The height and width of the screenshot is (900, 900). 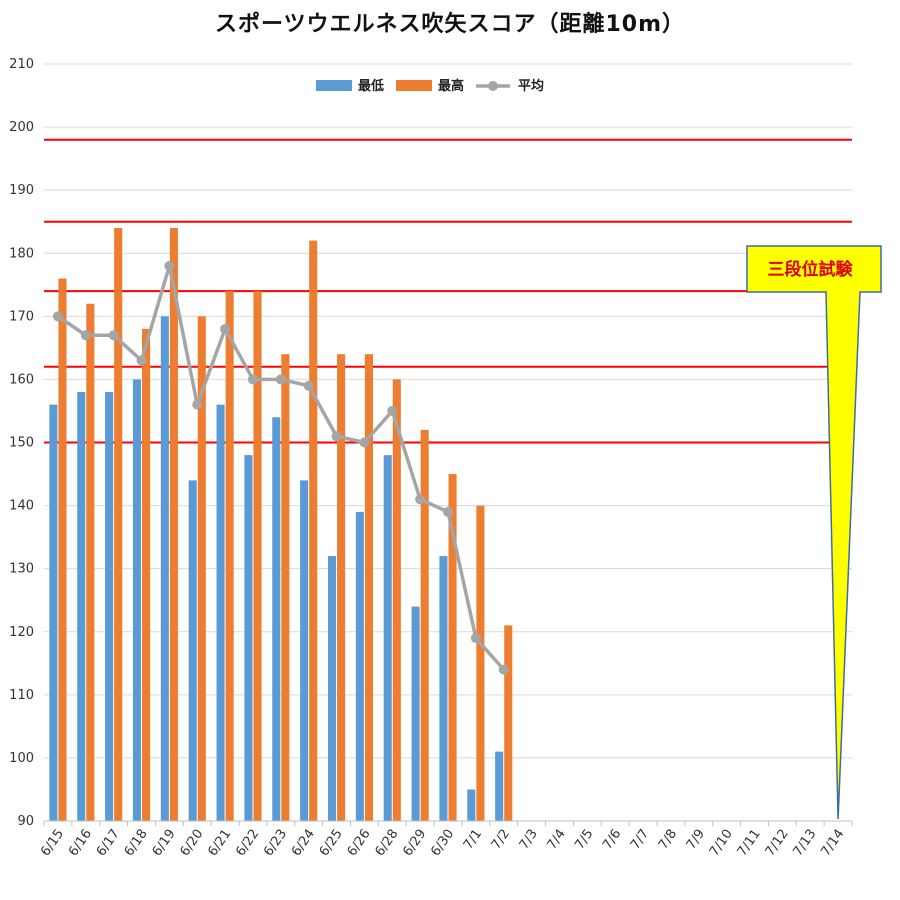 What do you see at coordinates (21, 64) in the screenshot?
I see `y-tick-label: 210` at bounding box center [21, 64].